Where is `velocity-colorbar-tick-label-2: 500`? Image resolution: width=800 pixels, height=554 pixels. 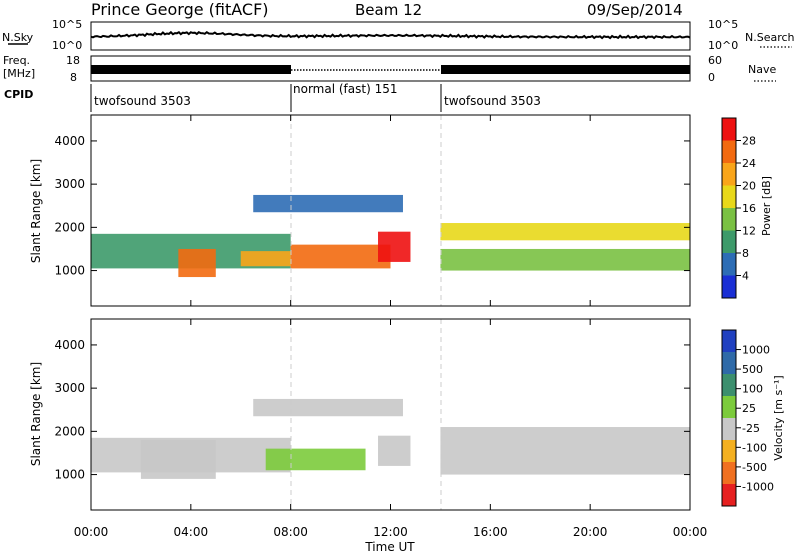
velocity-colorbar-tick-label-2: 500 is located at coordinates (752, 369).